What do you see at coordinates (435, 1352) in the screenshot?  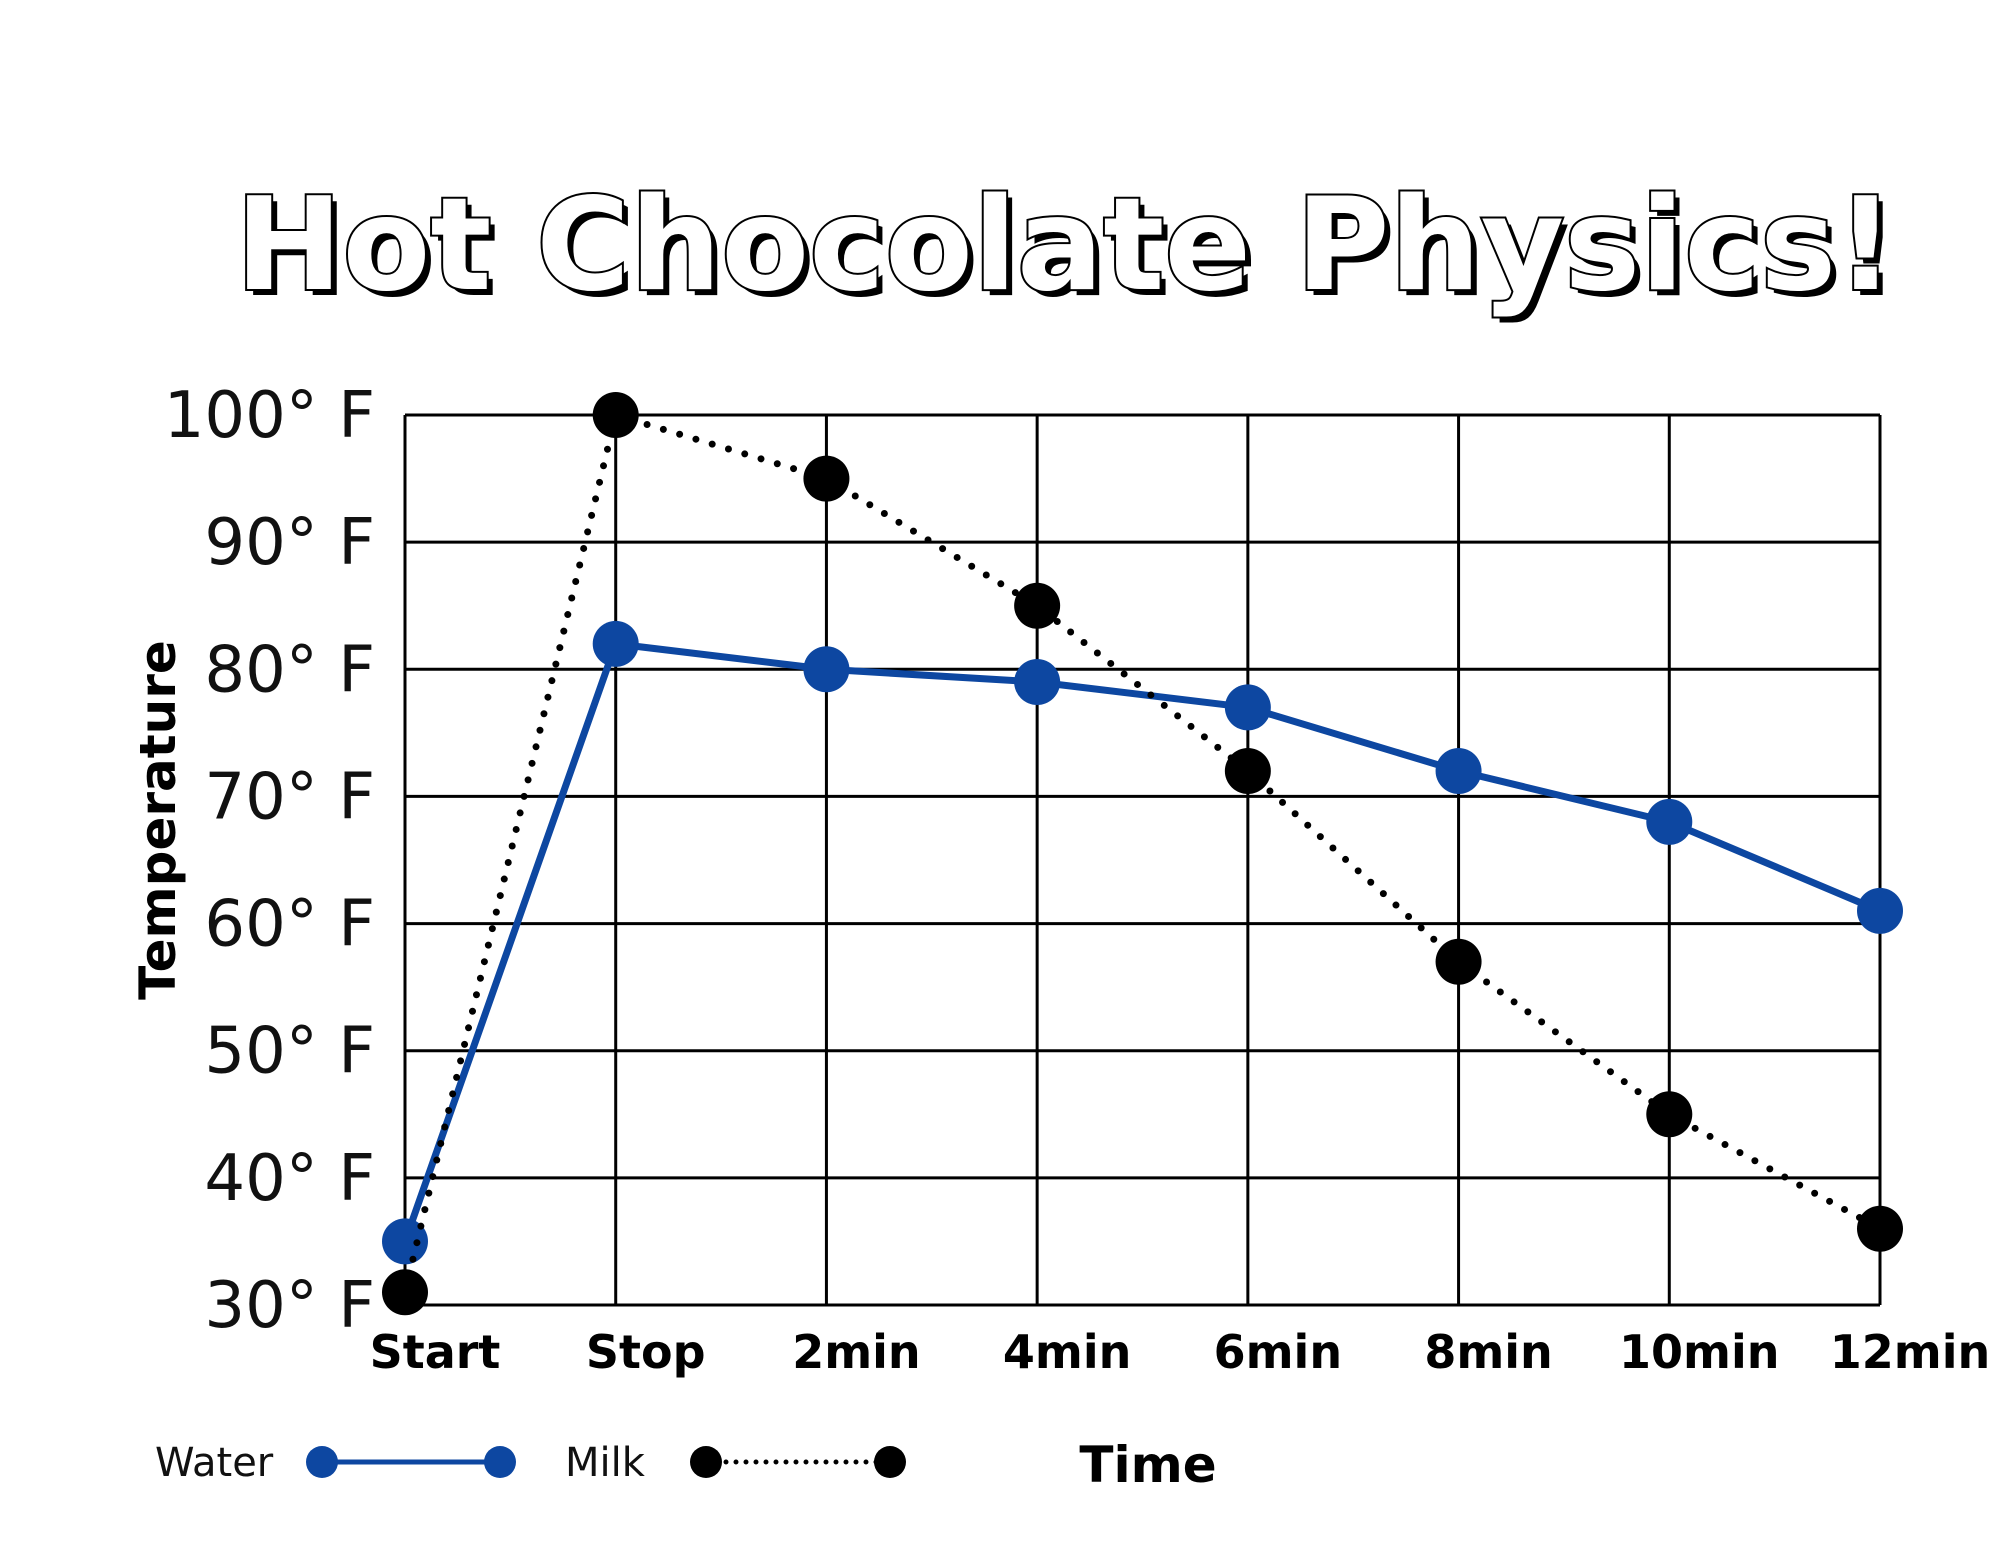 I see `x-tick-label: Start` at bounding box center [435, 1352].